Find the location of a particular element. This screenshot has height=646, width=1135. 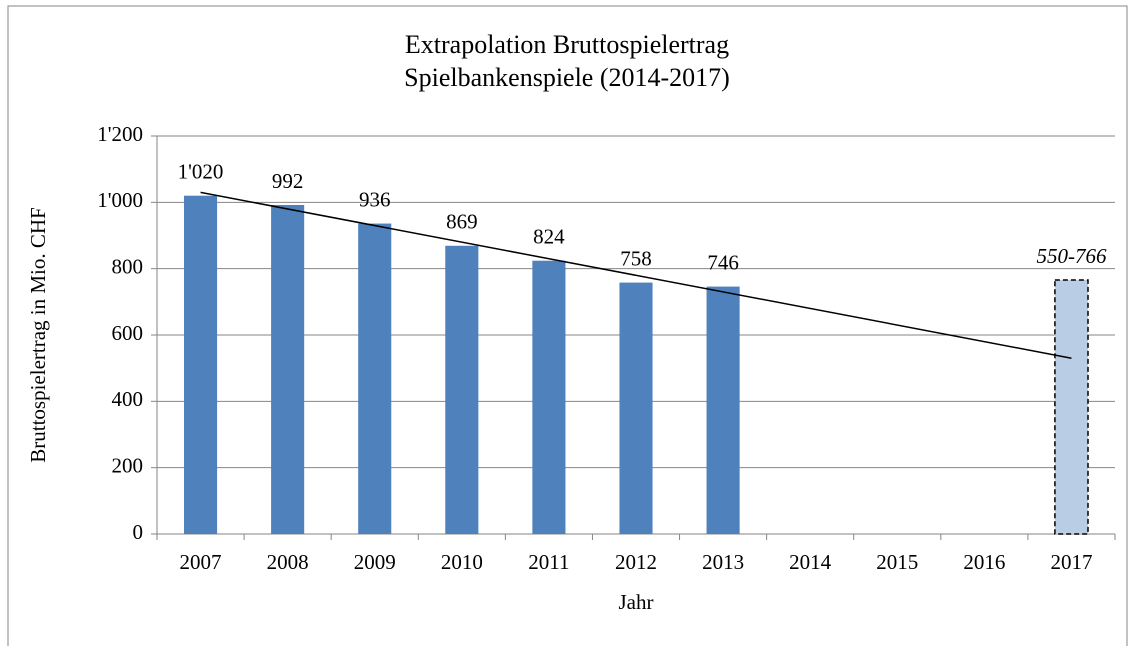

x-axis-label: Jahr is located at coordinates (636, 602).